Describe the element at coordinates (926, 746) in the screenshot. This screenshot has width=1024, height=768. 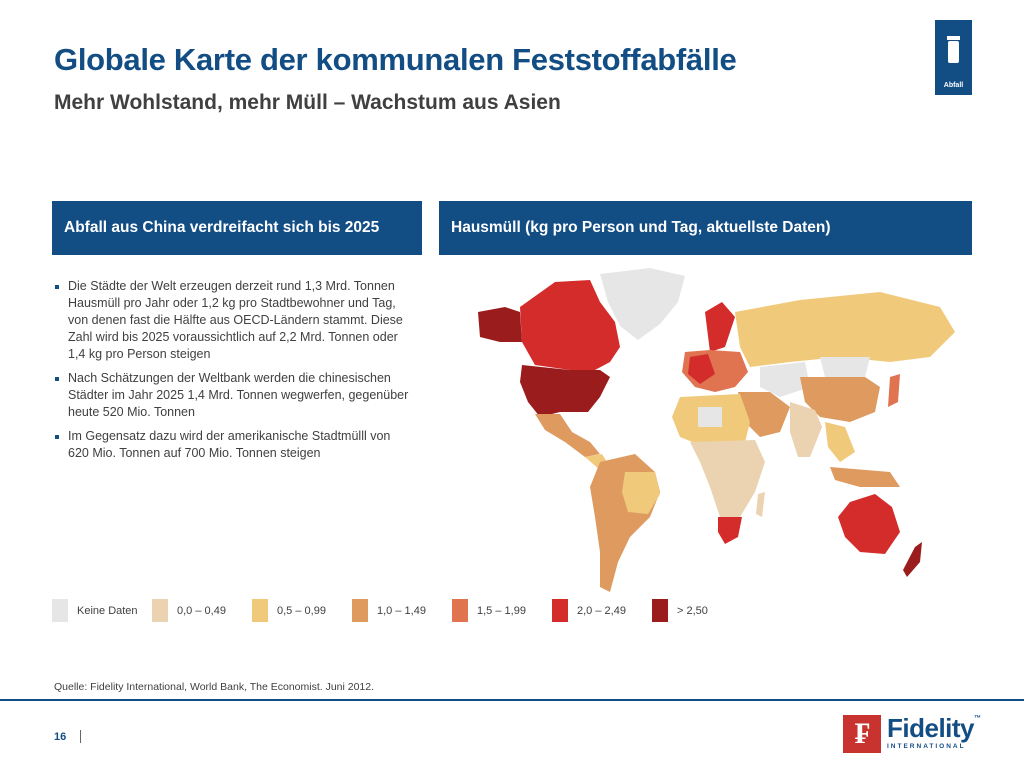
I see `logo-sub: INTERNATIONAL` at that location.